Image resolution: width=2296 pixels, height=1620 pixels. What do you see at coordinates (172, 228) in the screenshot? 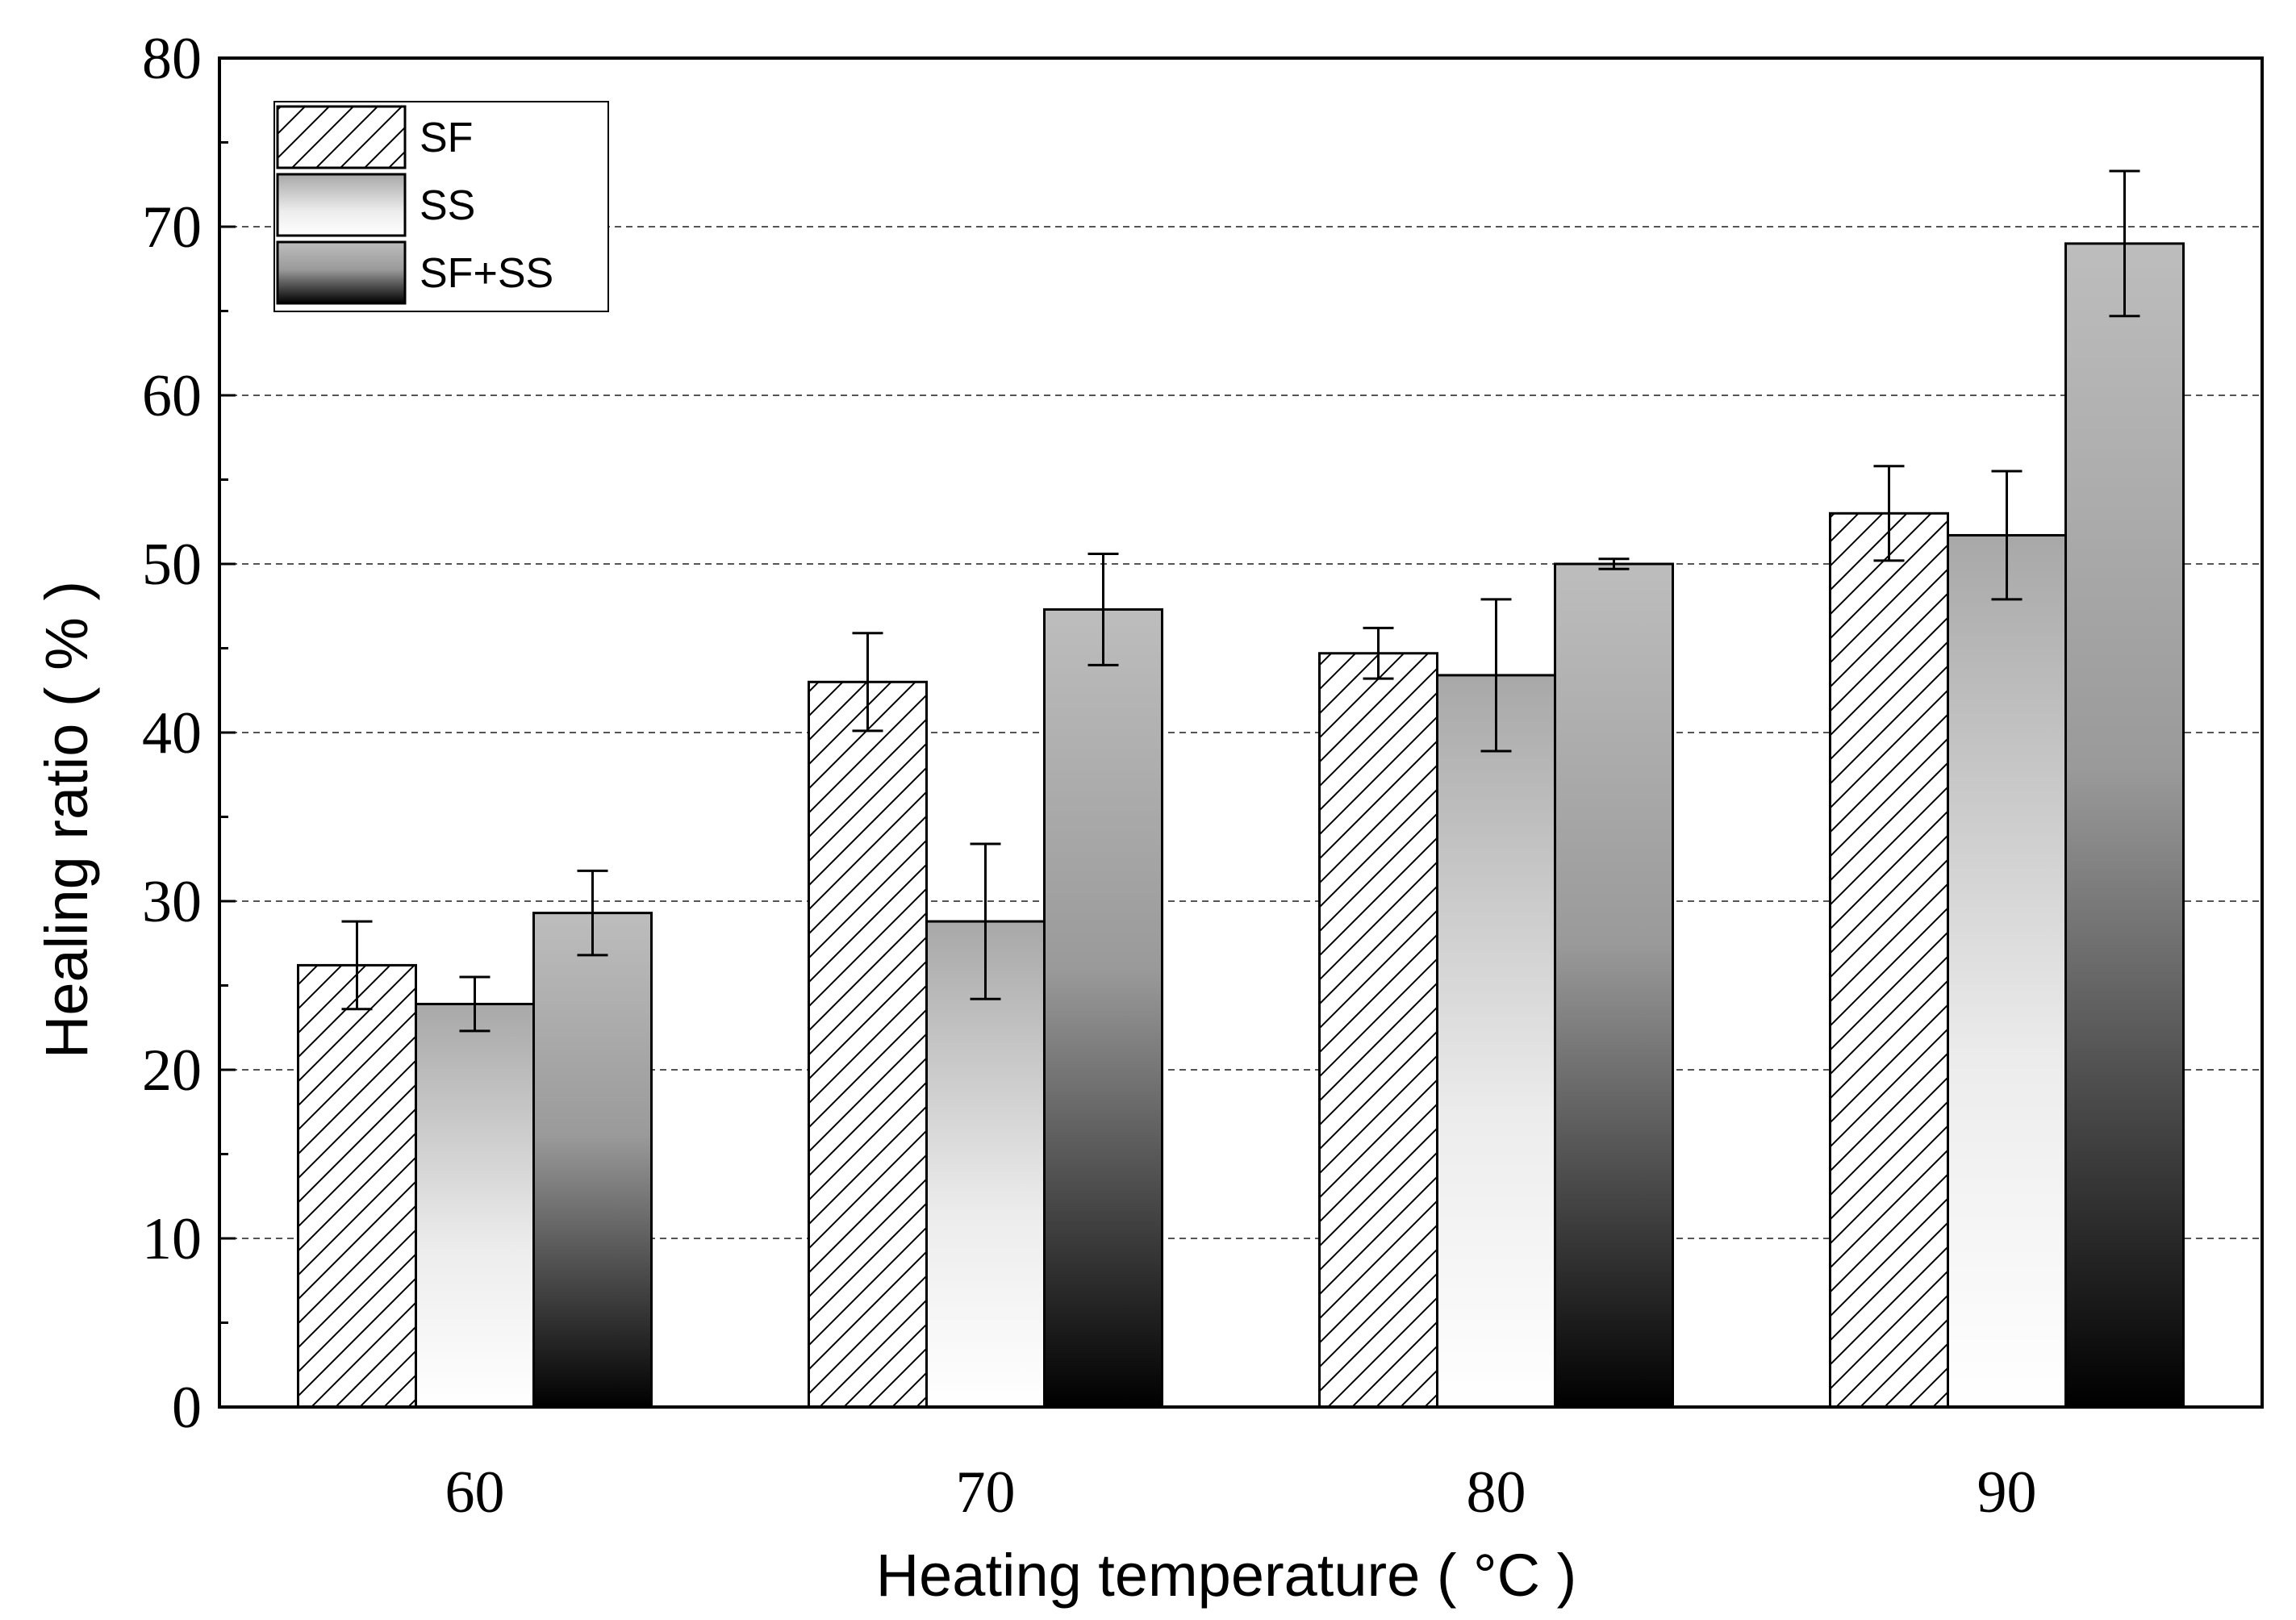
I see `y-tick-label: 70` at bounding box center [172, 228].